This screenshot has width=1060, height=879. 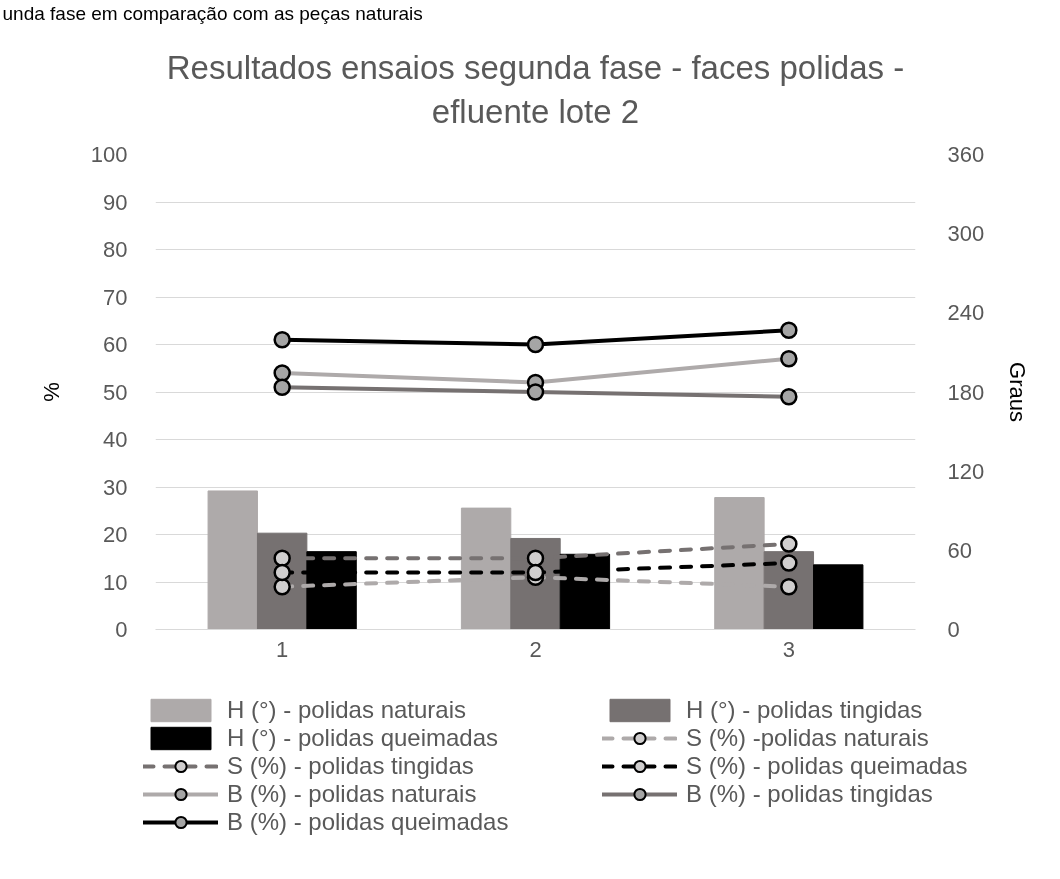 What do you see at coordinates (966, 234) in the screenshot?
I see `y2-tick-label: 300` at bounding box center [966, 234].